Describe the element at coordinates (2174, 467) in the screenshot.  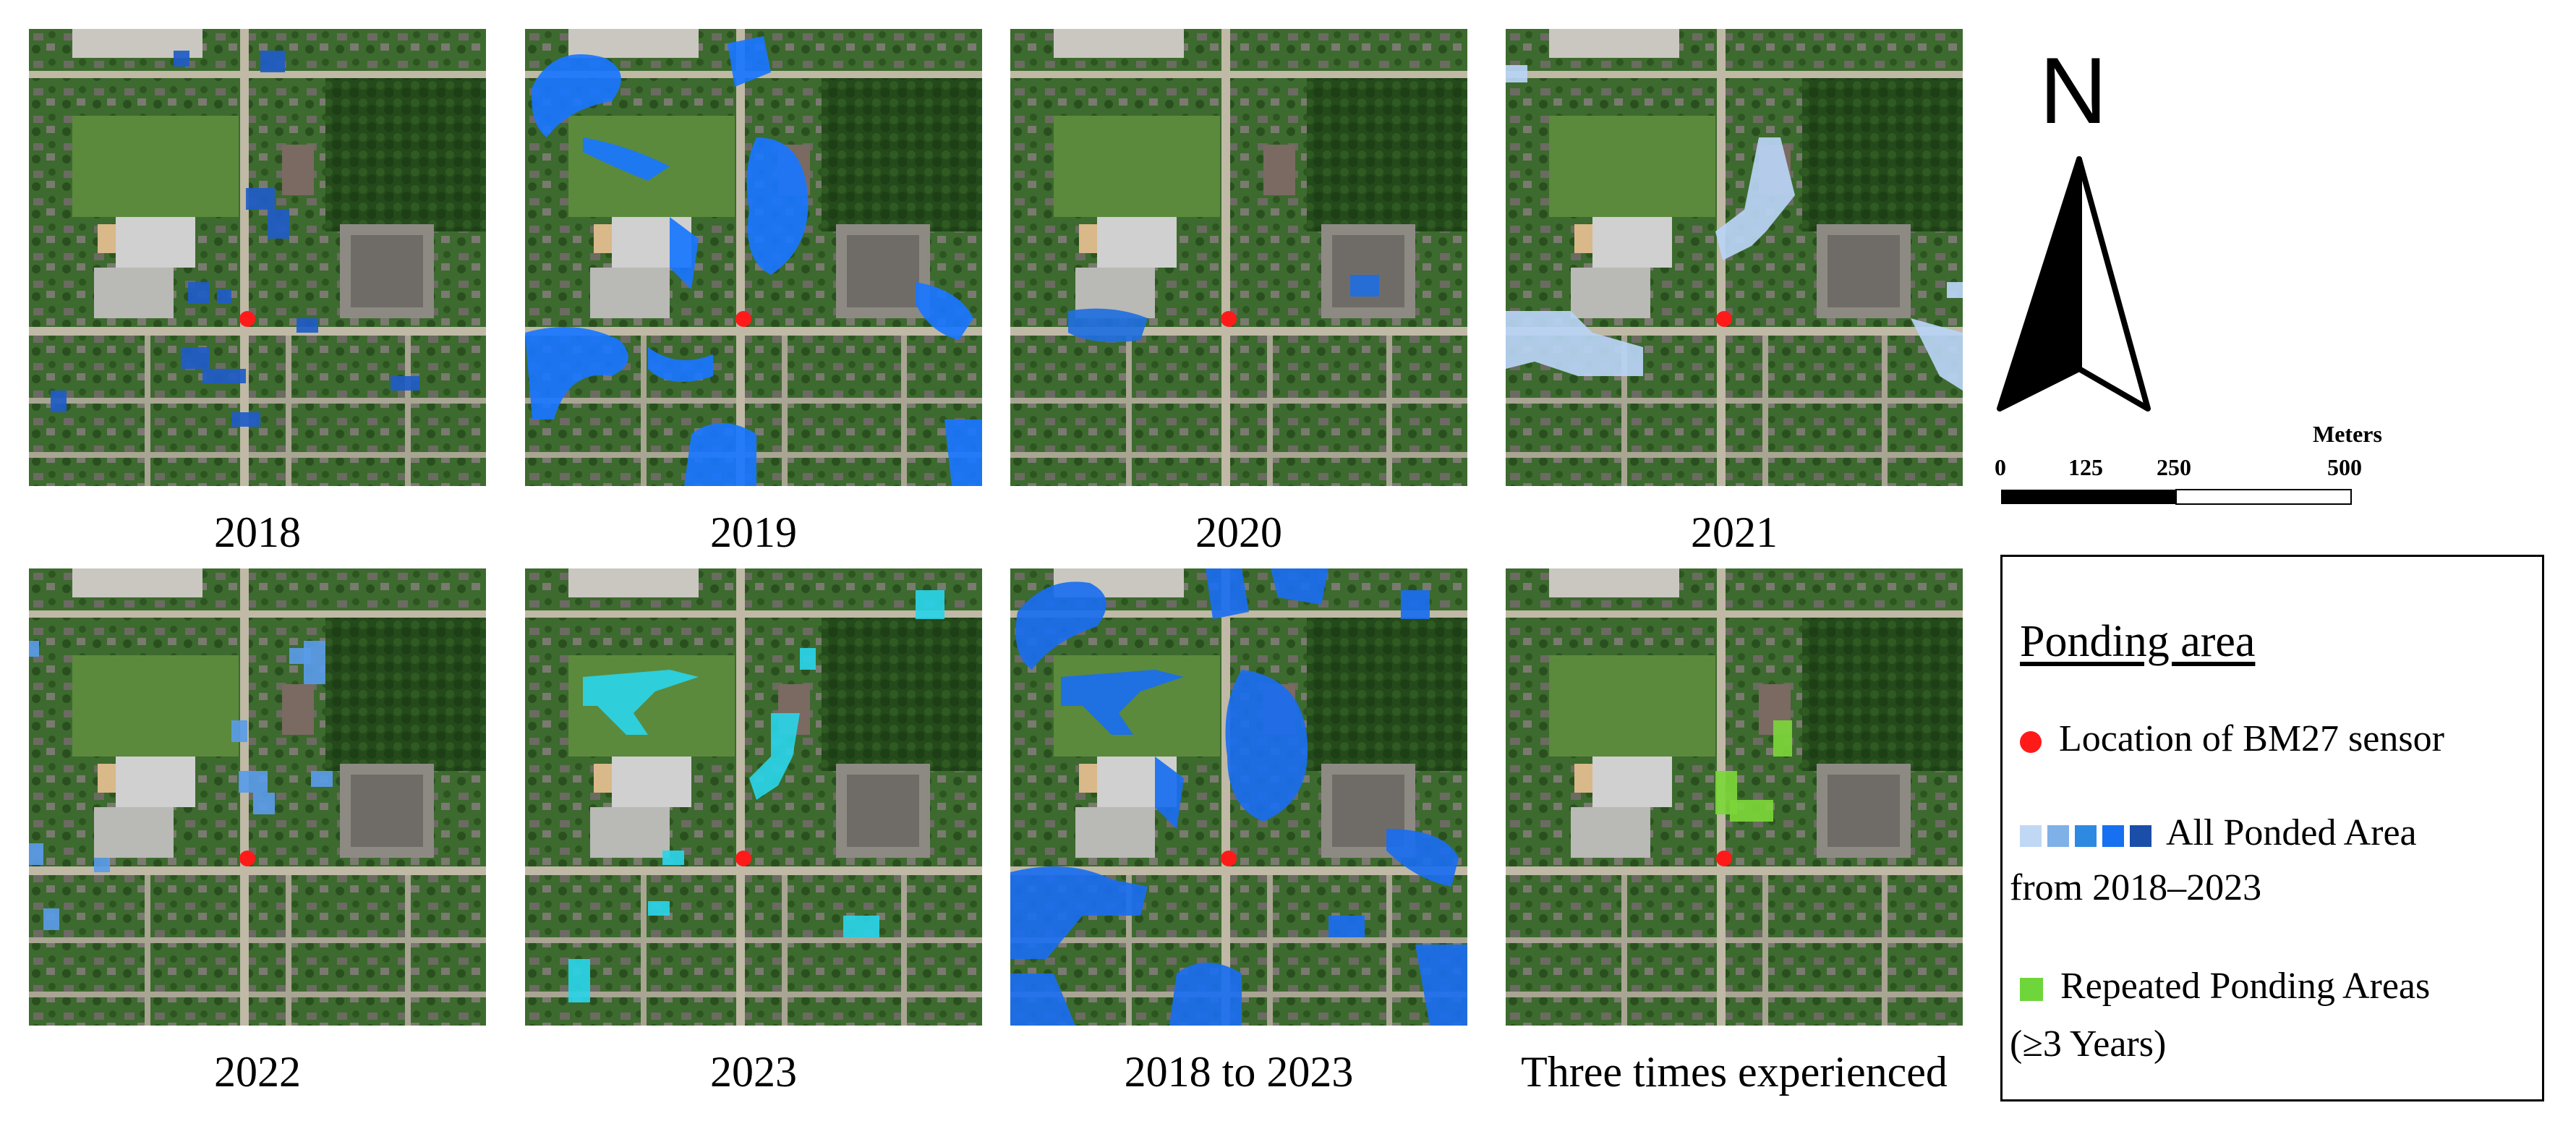
I see `scale-tick-250: 250` at that location.